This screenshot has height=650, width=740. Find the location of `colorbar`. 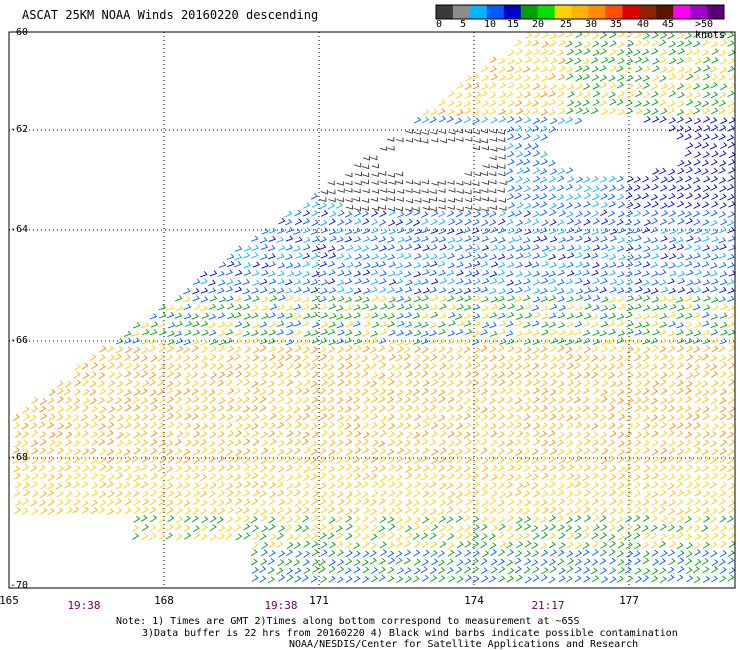

colorbar is located at coordinates (580, 12).